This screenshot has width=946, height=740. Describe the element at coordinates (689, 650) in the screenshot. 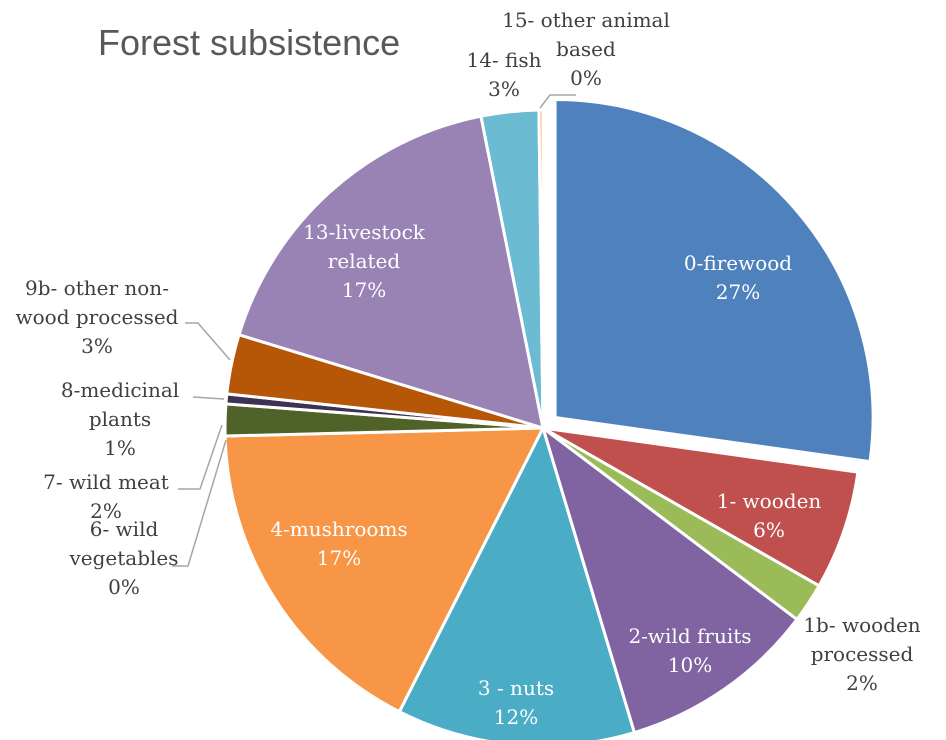

I see `data-label-2-wild-fruits: 2-wild fruits 10%` at that location.